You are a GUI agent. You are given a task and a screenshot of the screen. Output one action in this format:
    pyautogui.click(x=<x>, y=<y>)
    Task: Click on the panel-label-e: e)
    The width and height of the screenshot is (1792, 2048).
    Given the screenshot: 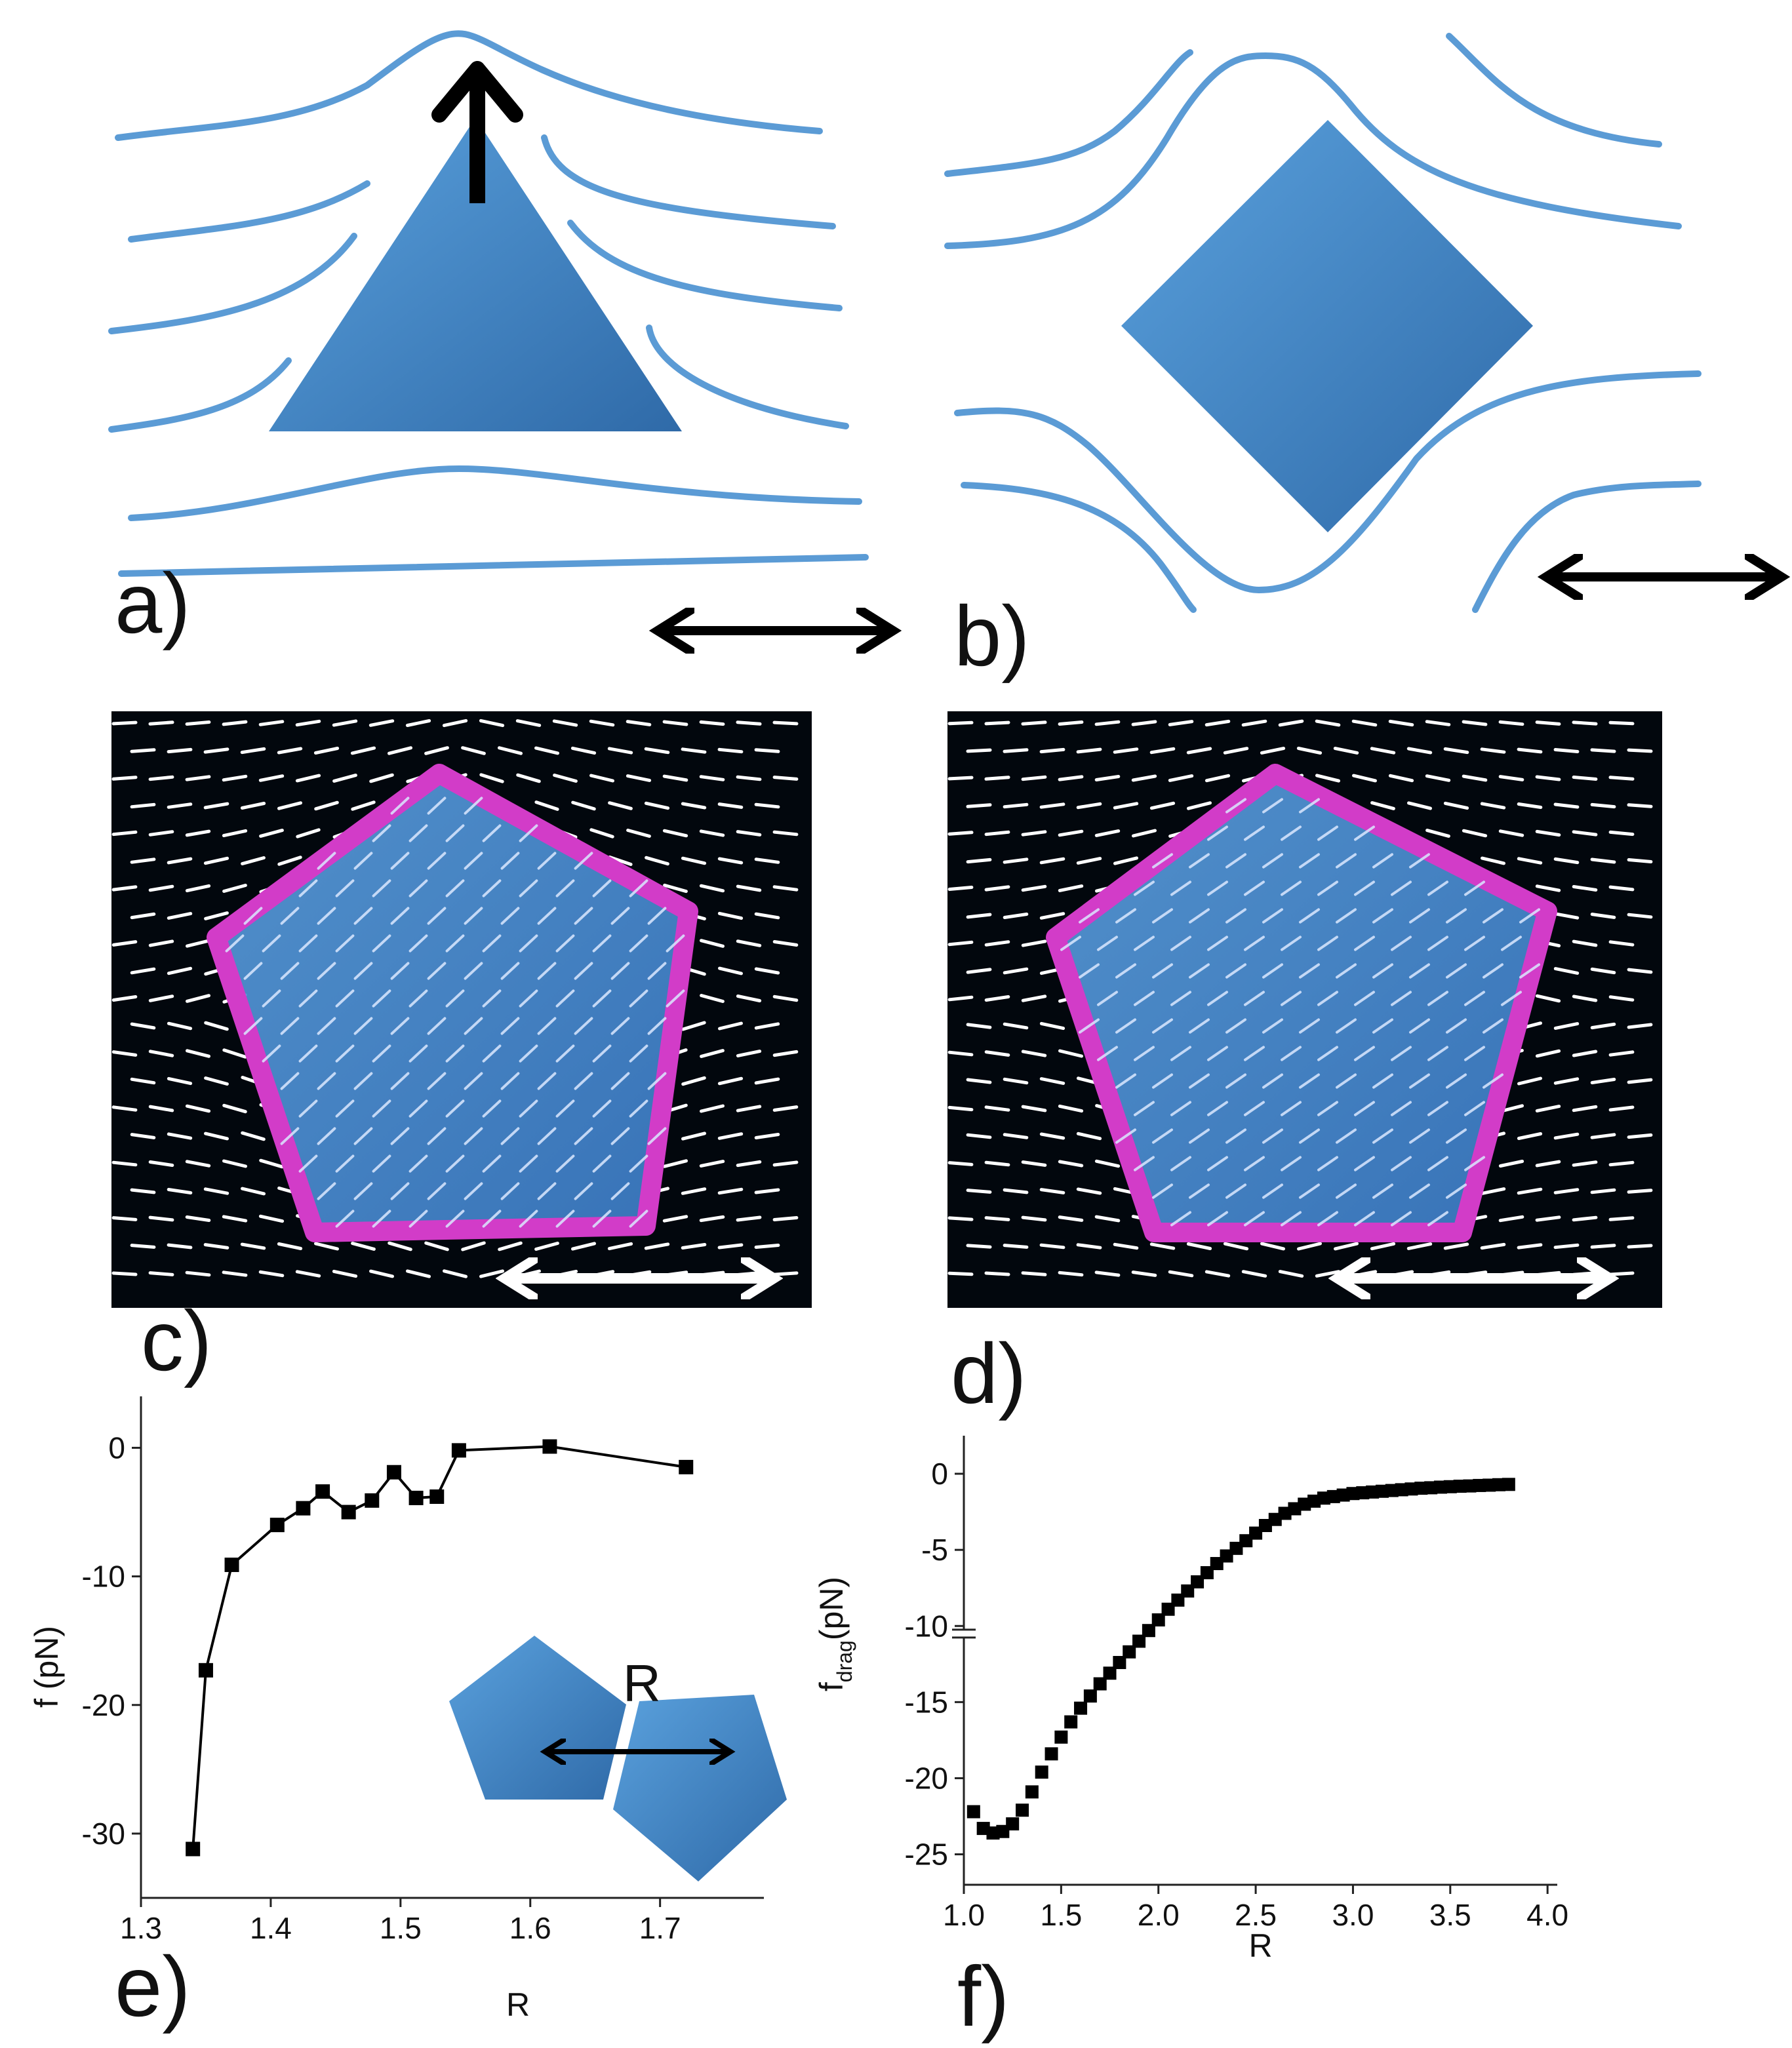 What is the action you would take?
    pyautogui.click(x=153, y=1986)
    